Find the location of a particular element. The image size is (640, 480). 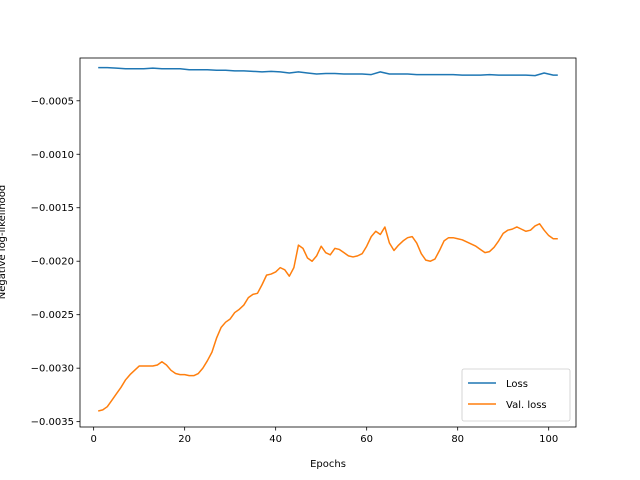

legend: Loss Val. loss is located at coordinates (516, 395).